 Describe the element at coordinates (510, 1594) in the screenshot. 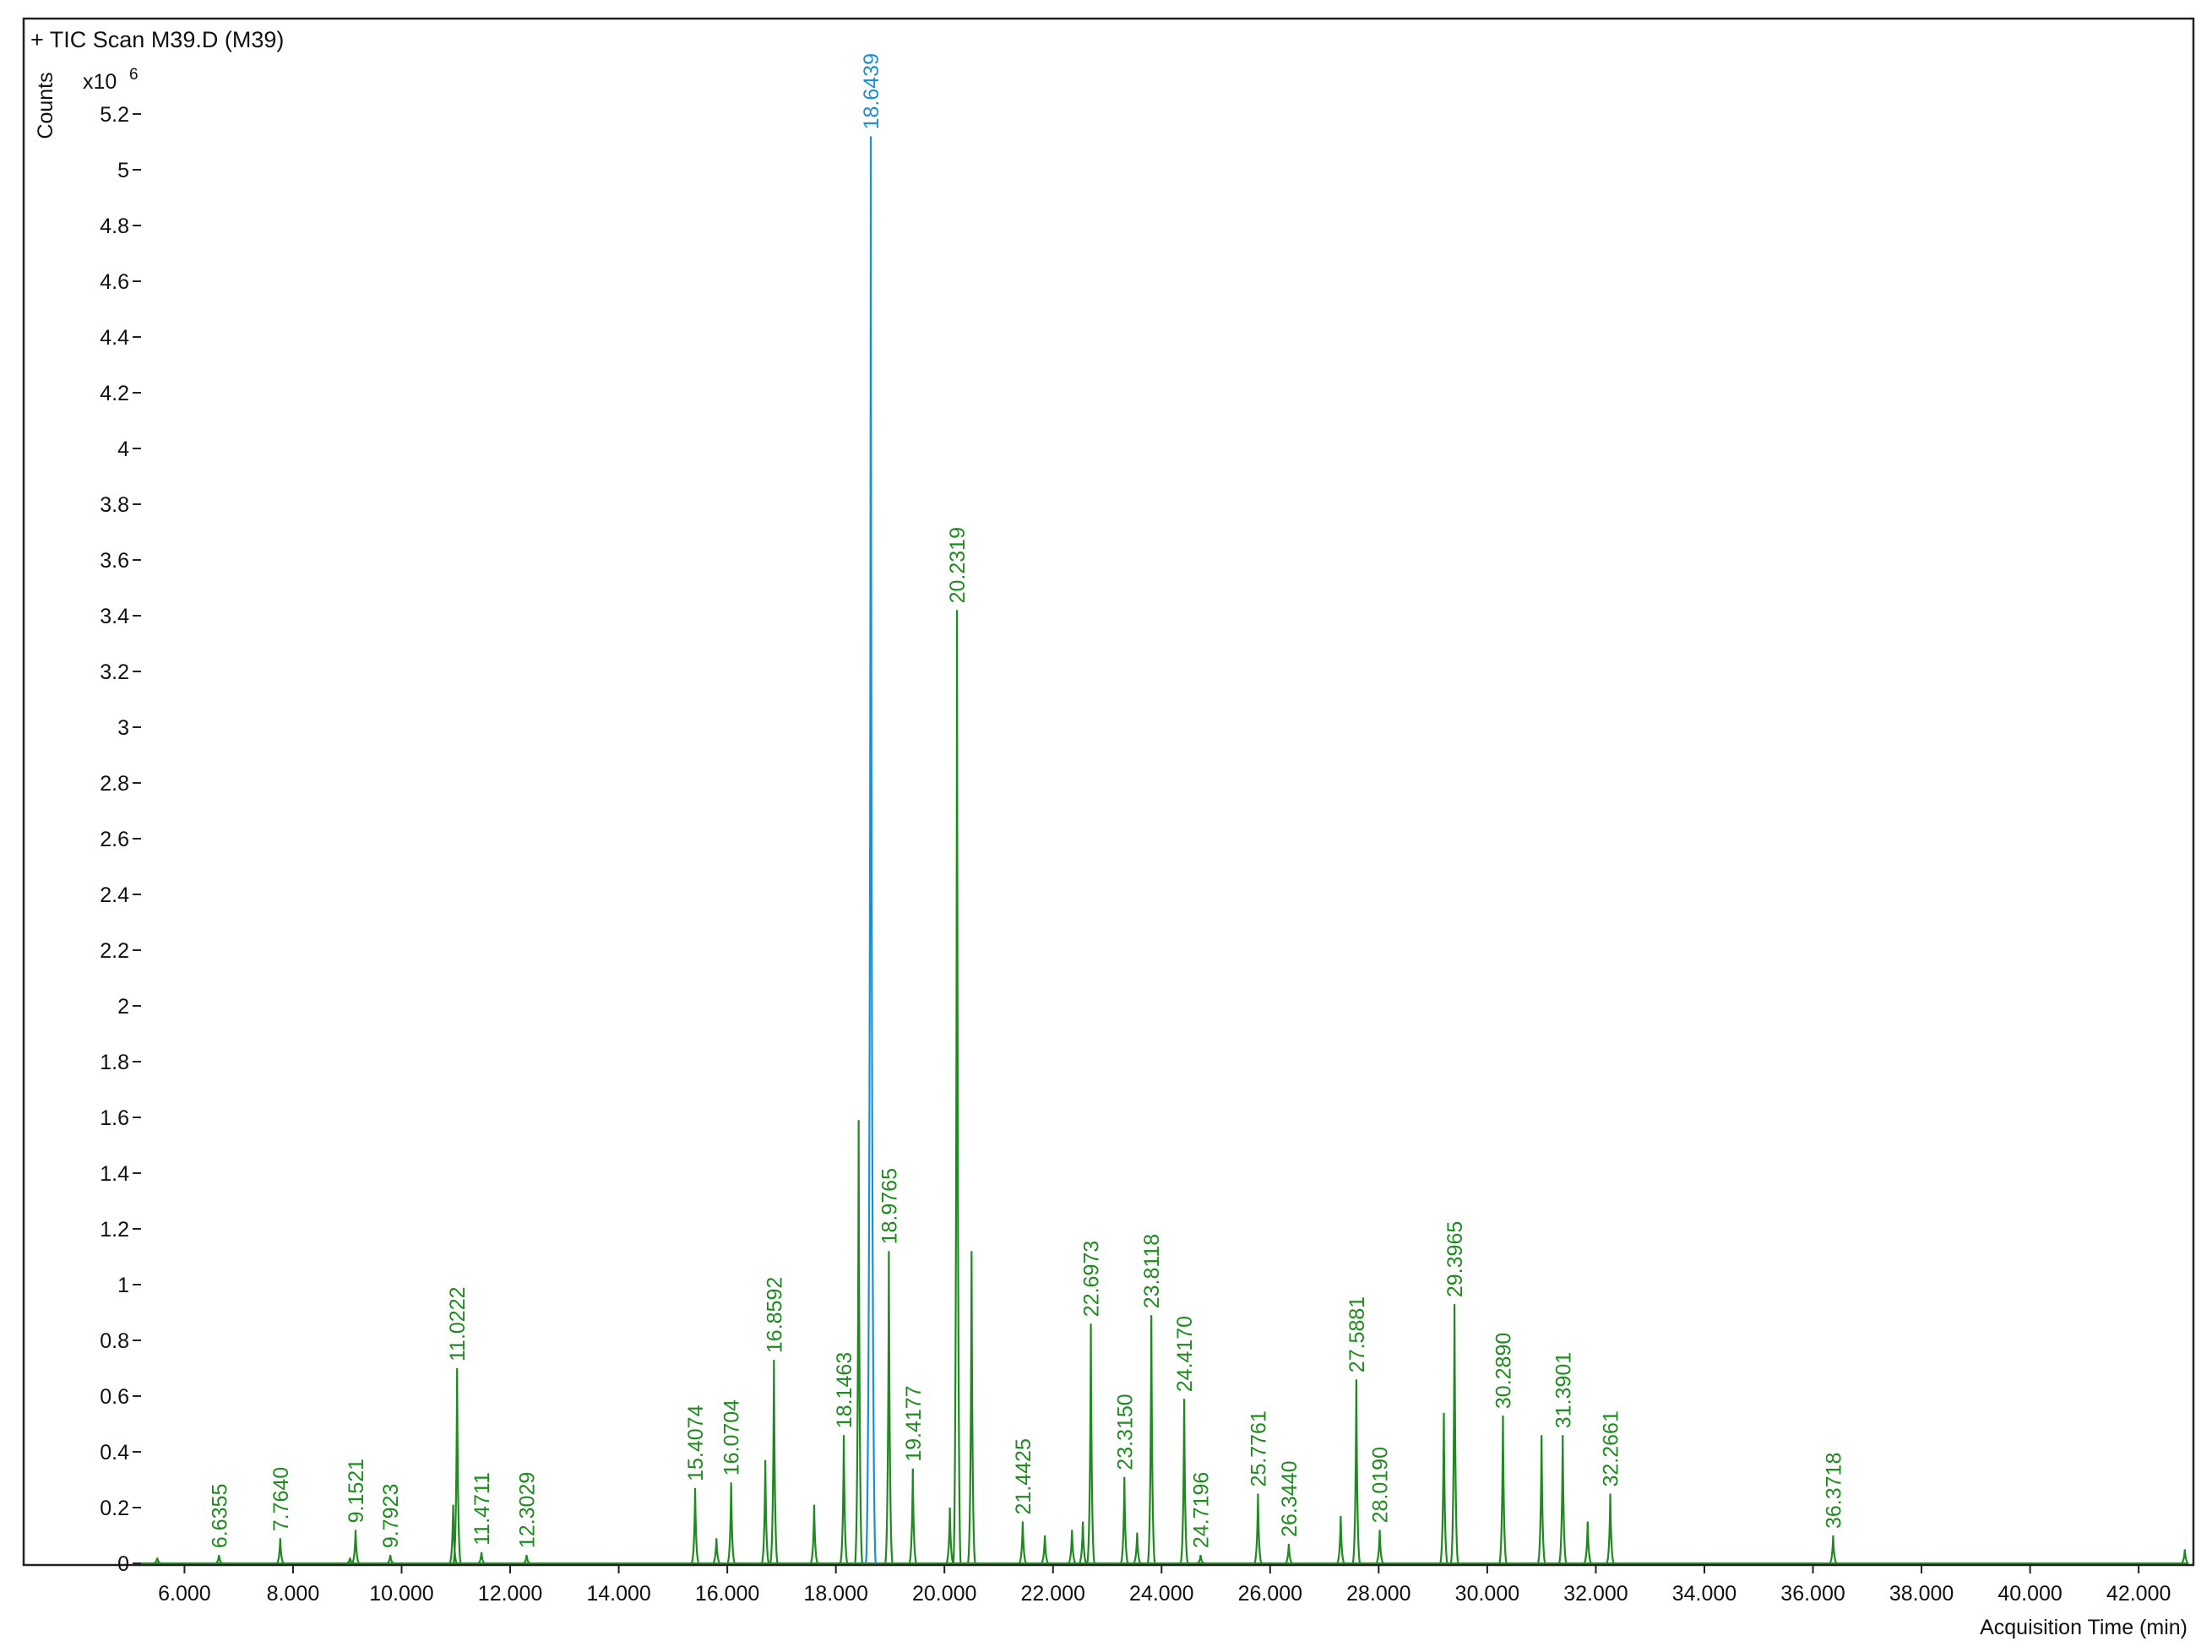

I see `x-tick-label: 12.000` at that location.